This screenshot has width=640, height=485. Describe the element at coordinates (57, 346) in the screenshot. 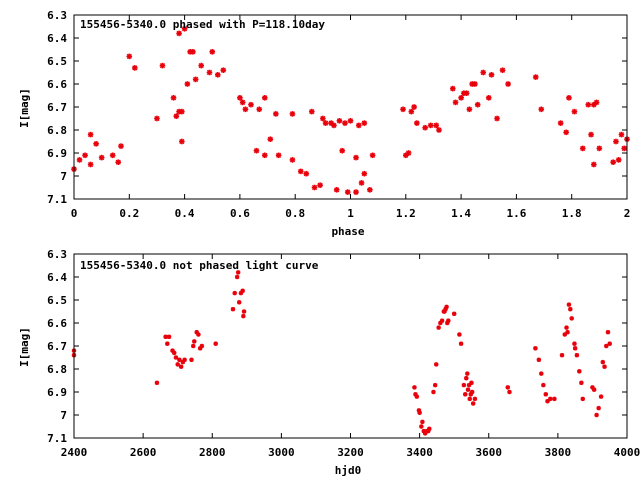

I see `unphased-y-tick-label: 6.7` at that location.